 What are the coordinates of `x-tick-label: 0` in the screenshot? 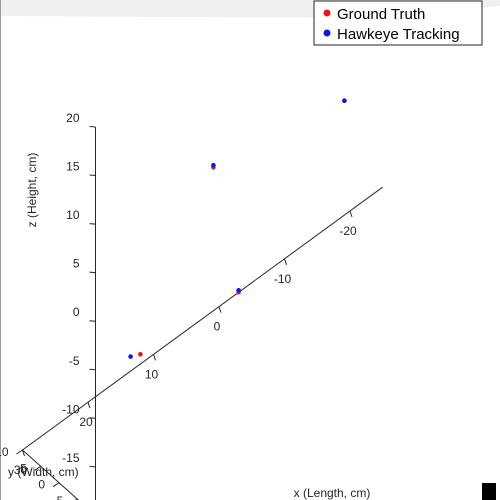 It's located at (217, 327).